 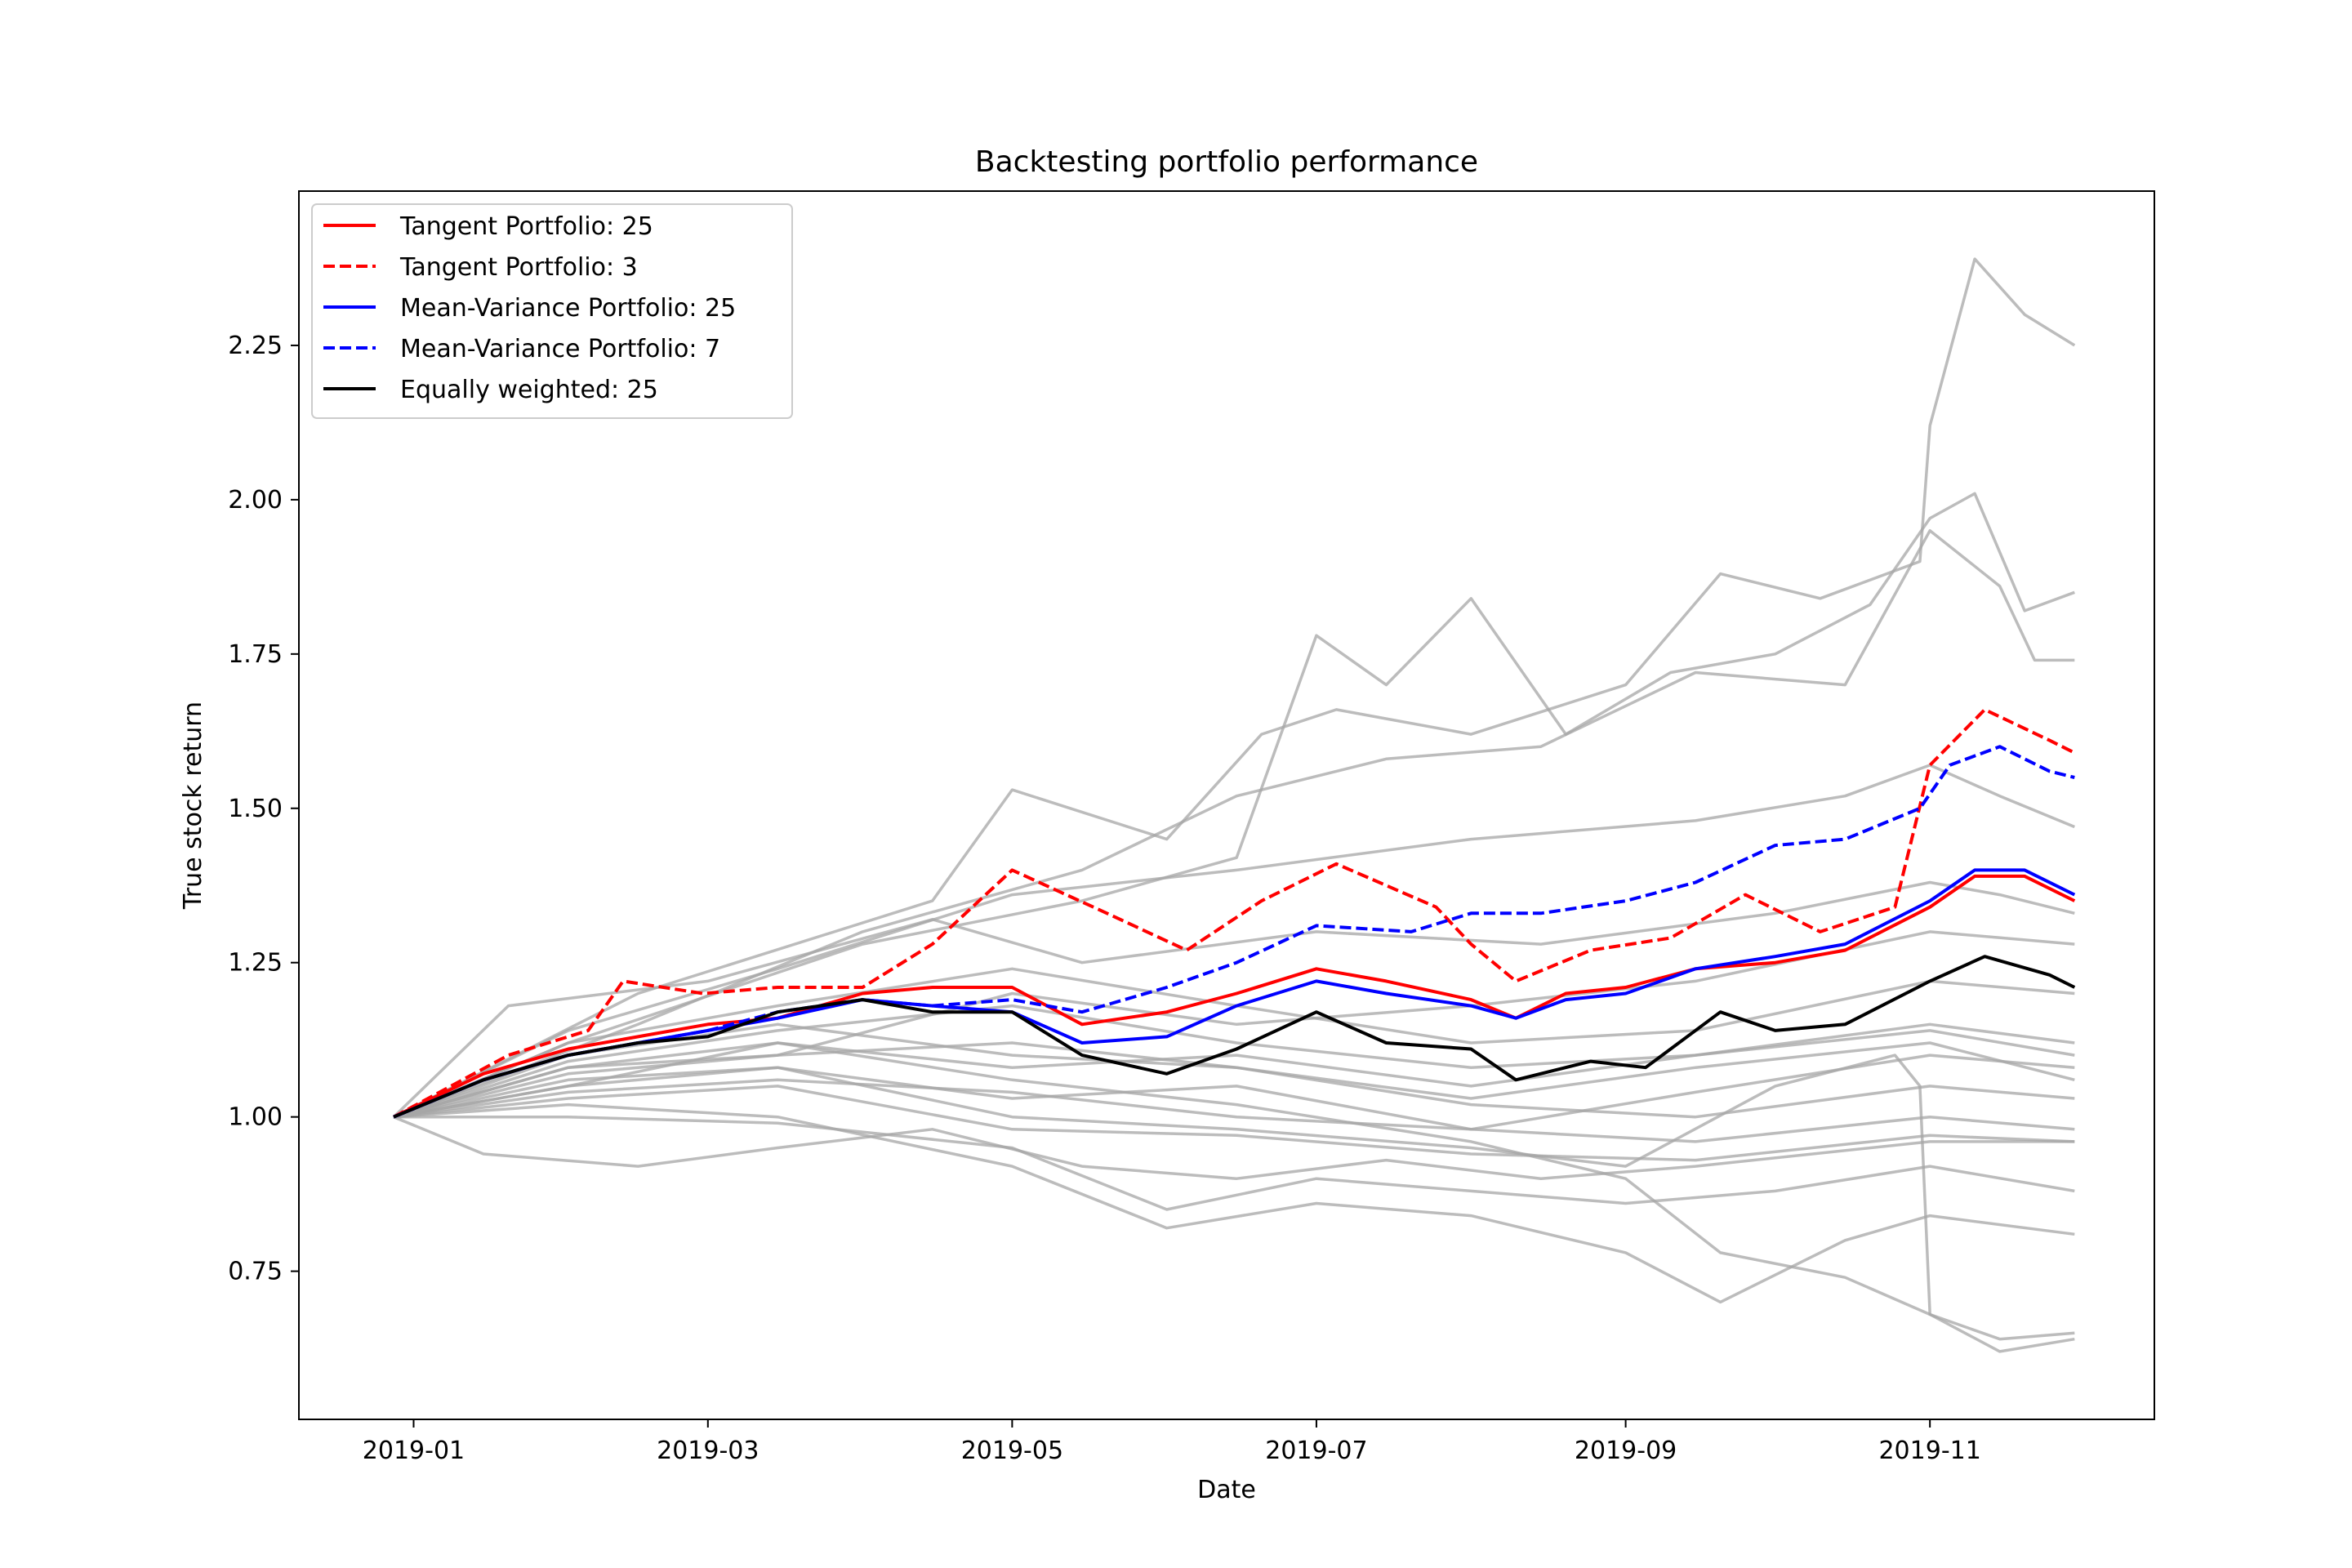 What do you see at coordinates (1226, 1490) in the screenshot?
I see `x-axis-label: Date` at bounding box center [1226, 1490].